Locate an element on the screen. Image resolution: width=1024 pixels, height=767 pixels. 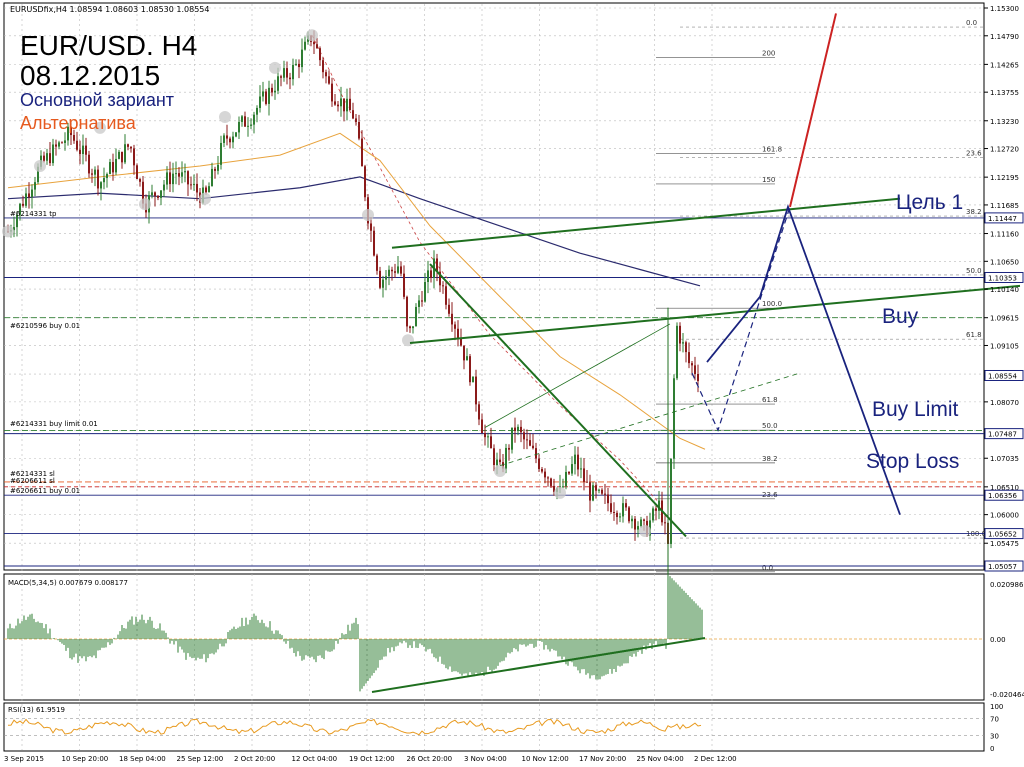
alternative-label: Альтернатива is located at coordinates (78, 123).